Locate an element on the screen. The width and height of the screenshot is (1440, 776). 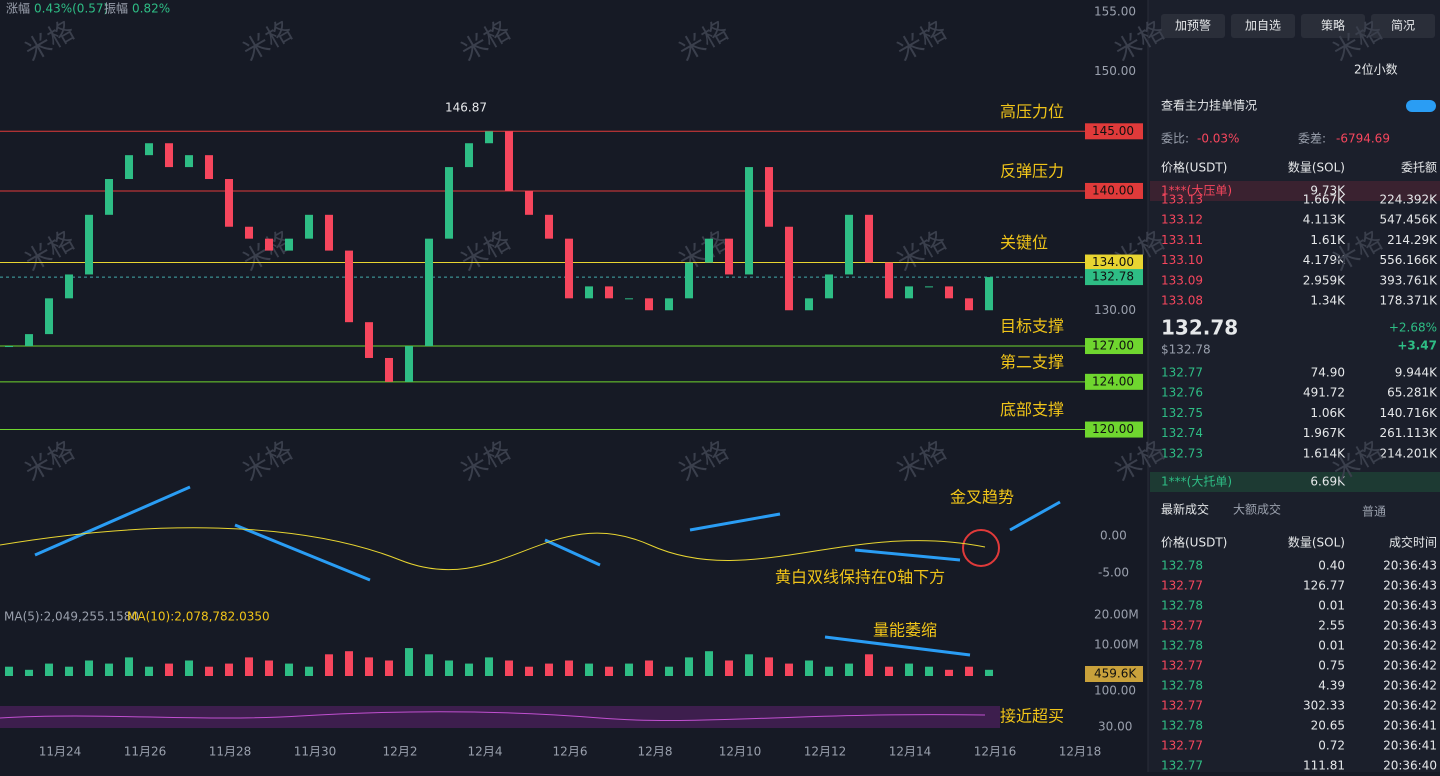
cell: 委托额 is located at coordinates (1419, 168).